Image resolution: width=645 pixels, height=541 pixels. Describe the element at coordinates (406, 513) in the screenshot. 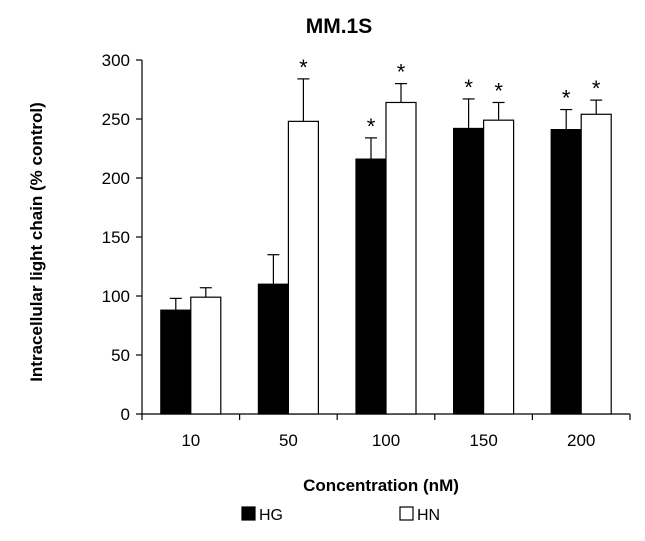

I see `legend-swatch-hn` at that location.